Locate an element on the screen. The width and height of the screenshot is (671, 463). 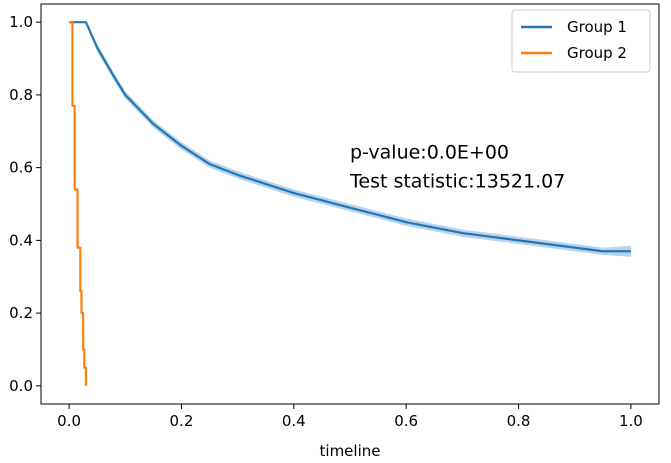
x-axis-label: timeline is located at coordinates (350, 451).